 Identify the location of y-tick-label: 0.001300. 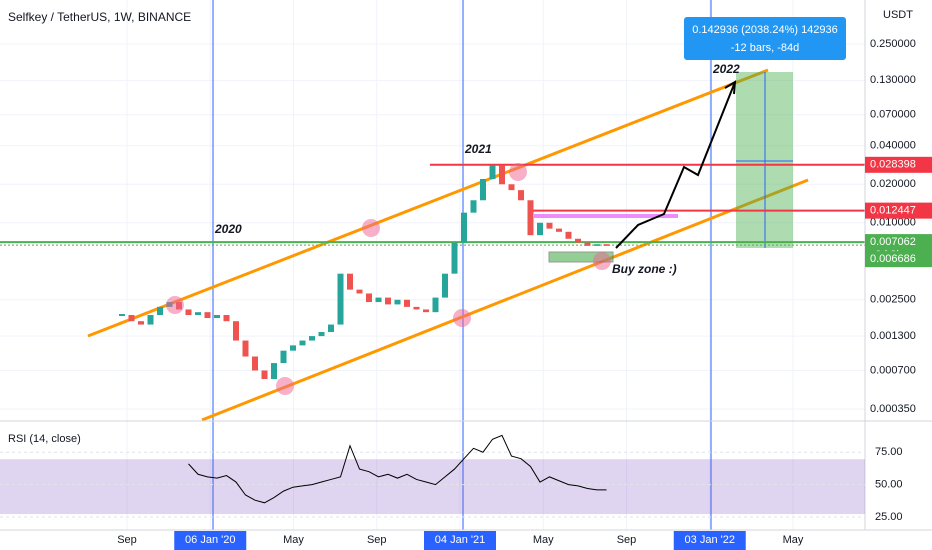
(893, 336).